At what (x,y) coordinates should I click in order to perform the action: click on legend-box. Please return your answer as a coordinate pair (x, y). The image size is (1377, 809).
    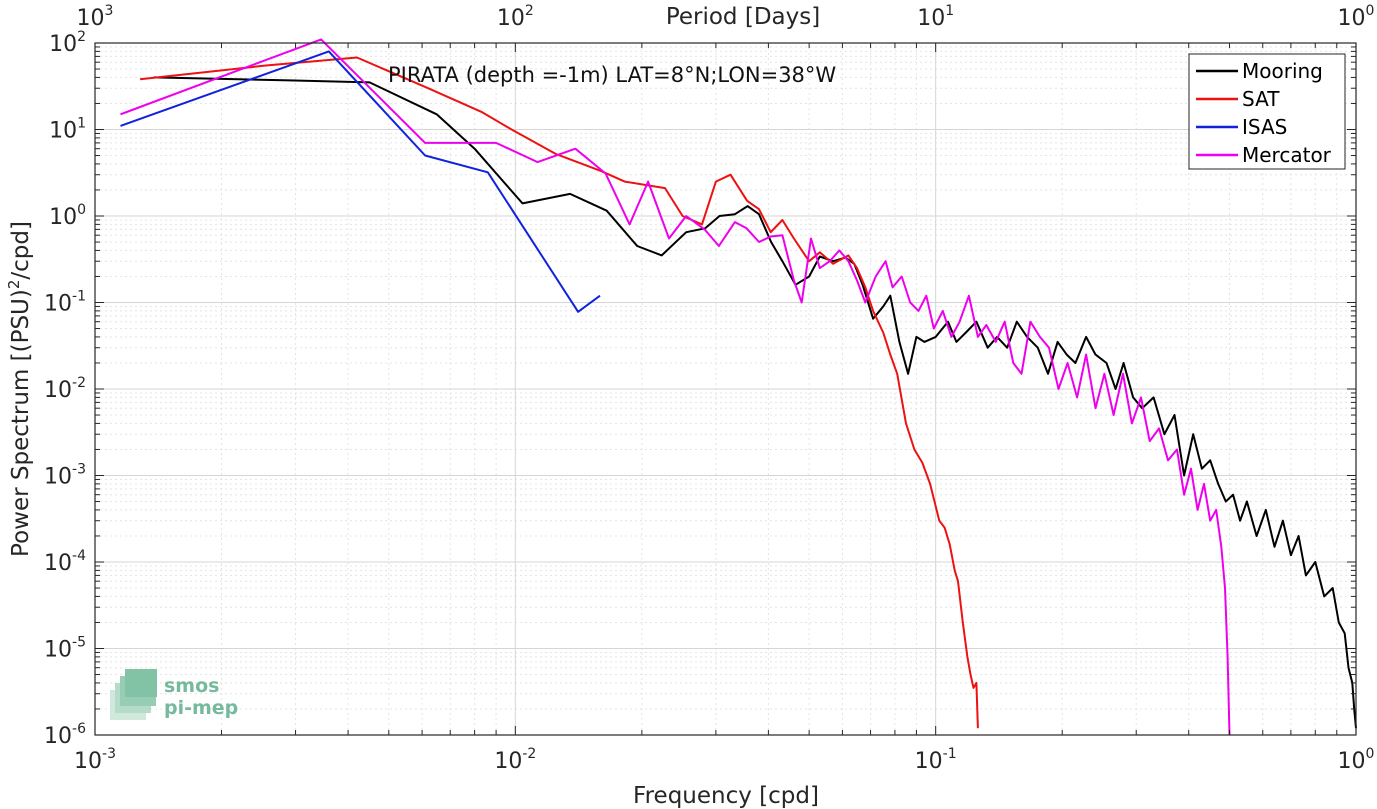
    Looking at the image, I should click on (1267, 111).